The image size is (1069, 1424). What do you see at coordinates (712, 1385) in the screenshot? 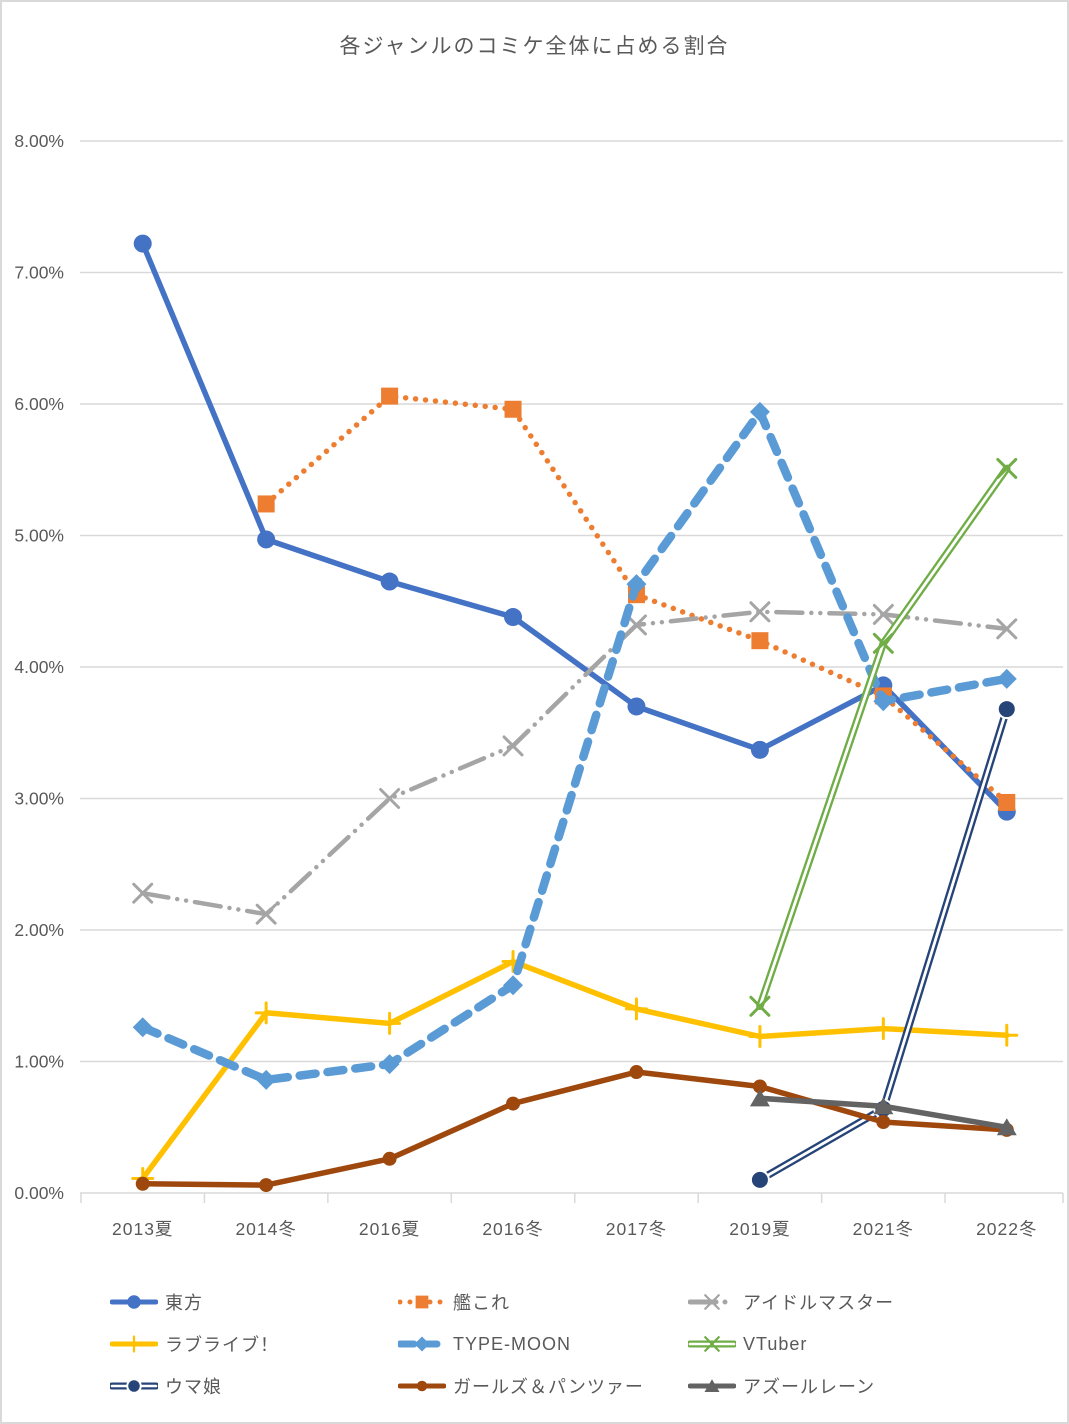
I see `legend-marker-azur-lane-icon` at bounding box center [712, 1385].